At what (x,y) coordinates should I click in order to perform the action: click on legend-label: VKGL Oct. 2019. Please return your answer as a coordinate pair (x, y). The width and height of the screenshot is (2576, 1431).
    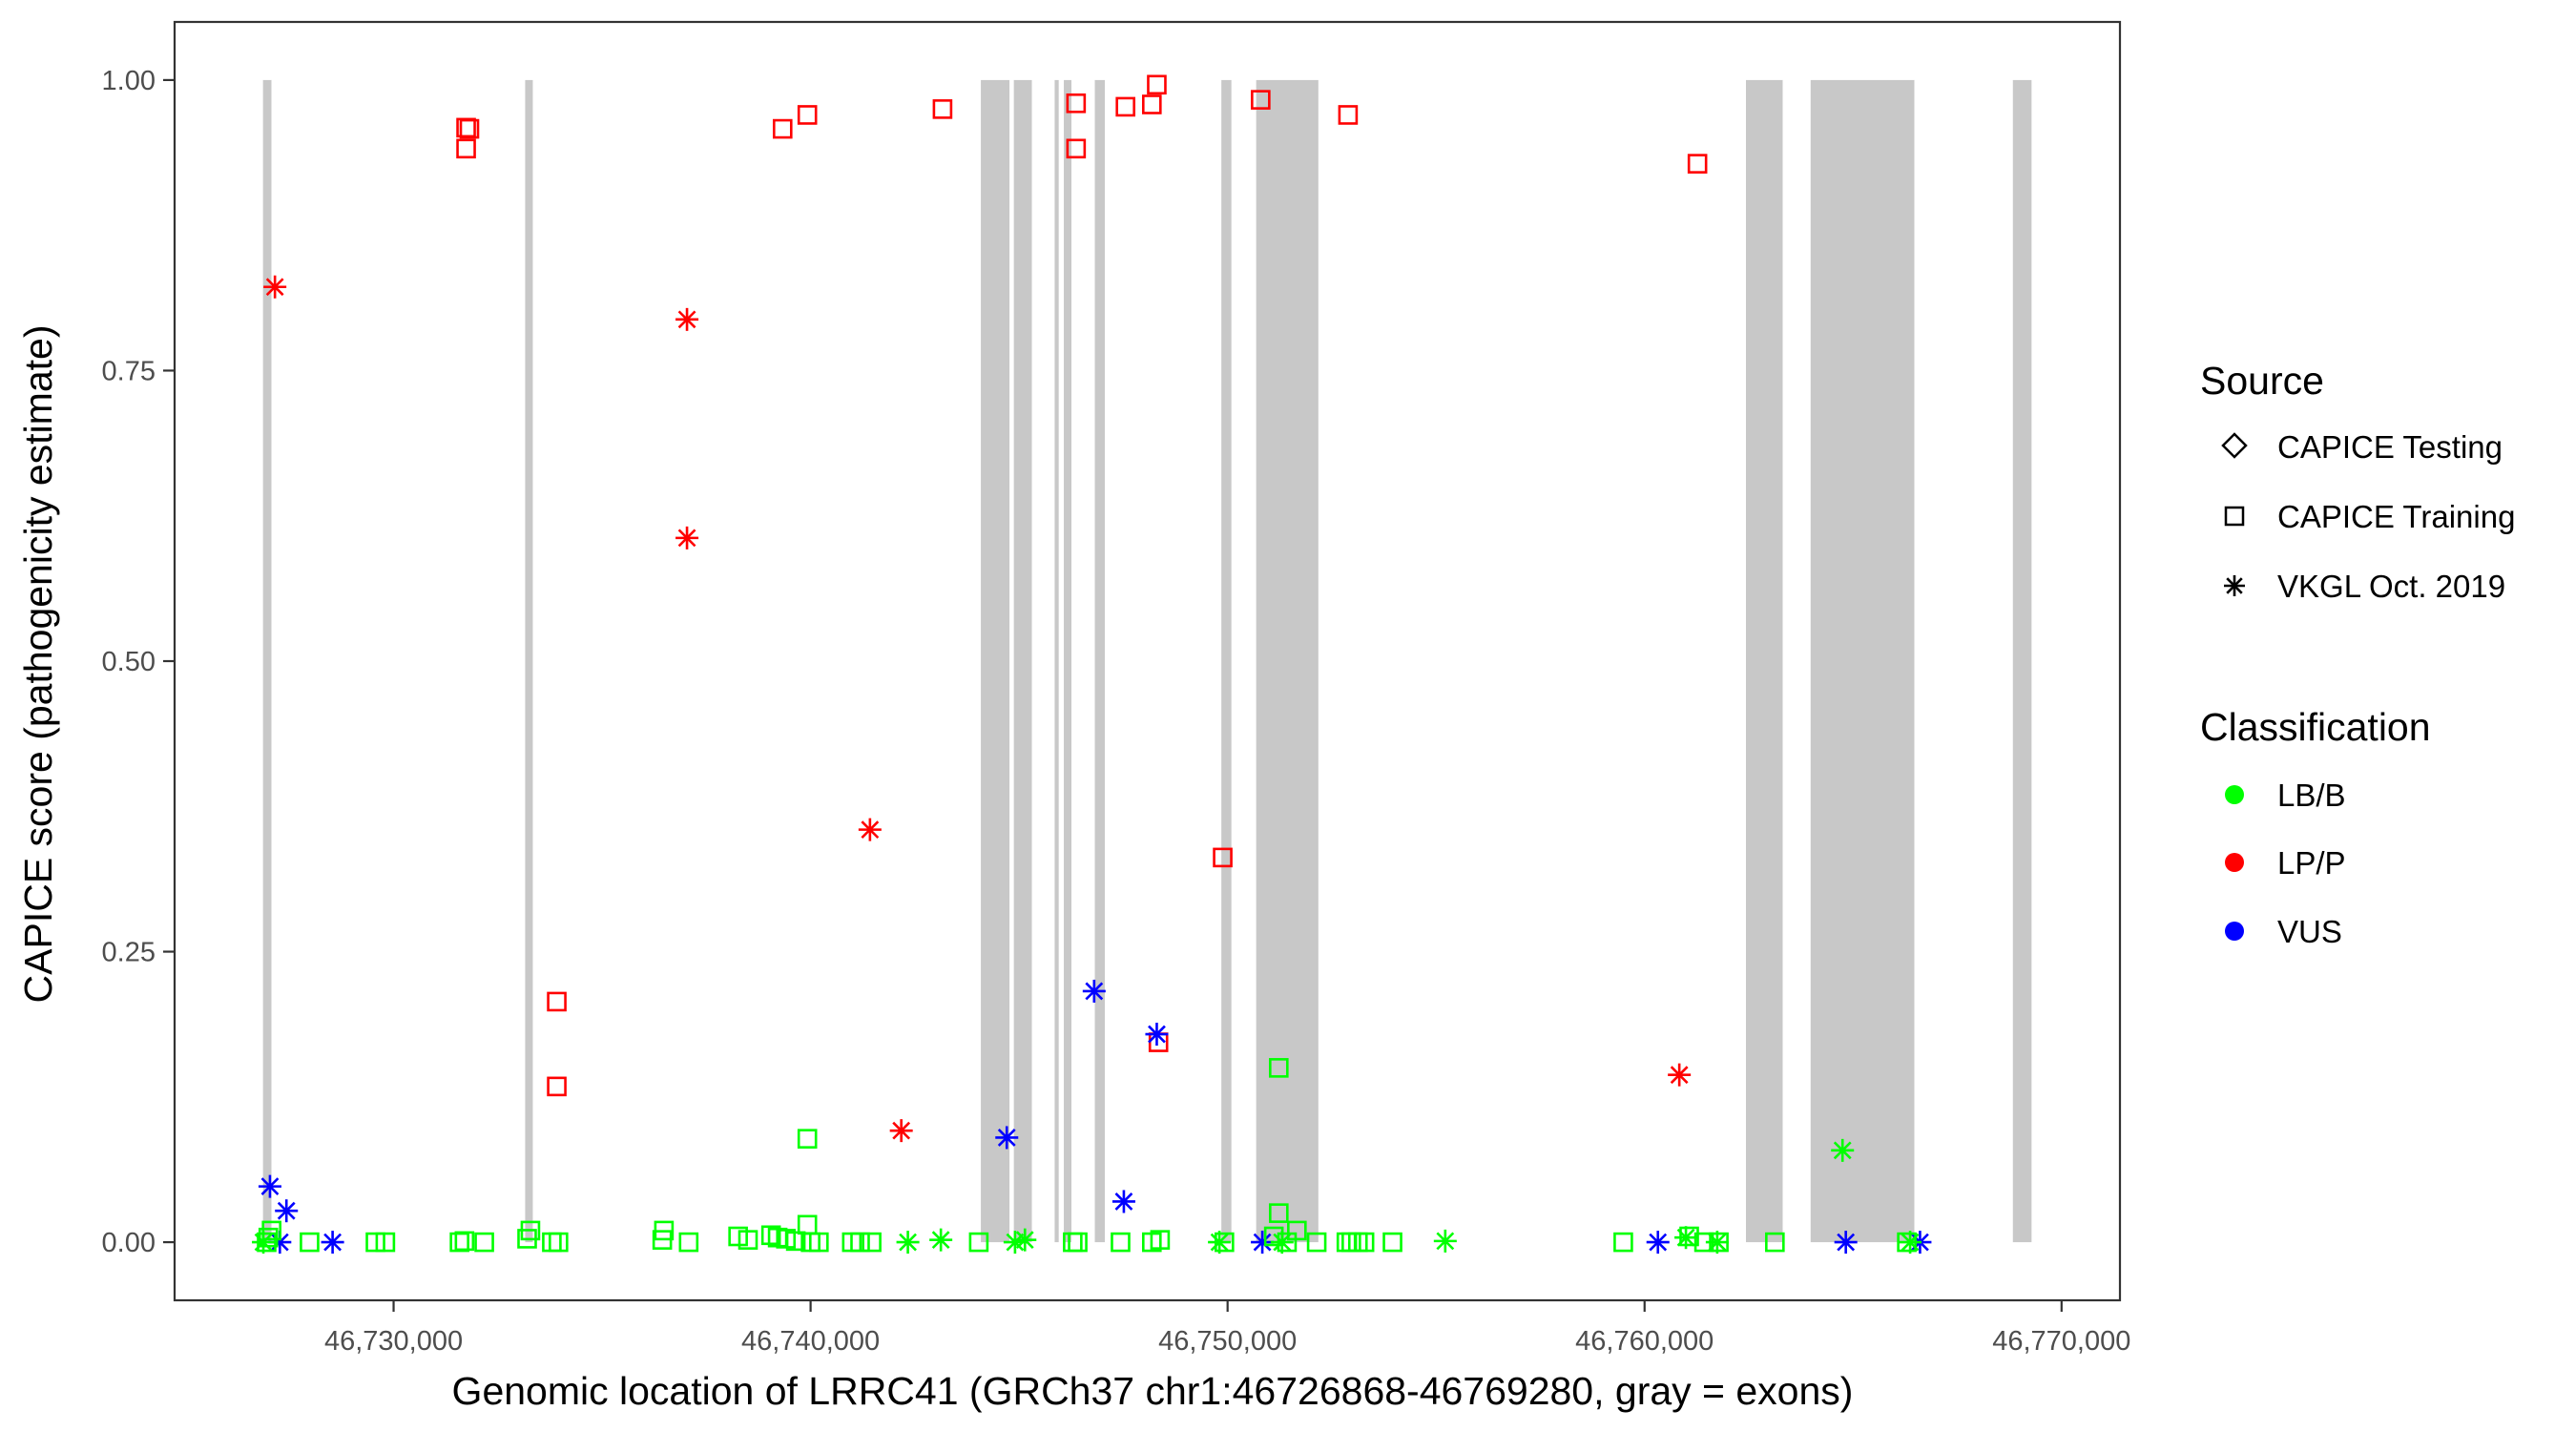
    Looking at the image, I should click on (2391, 586).